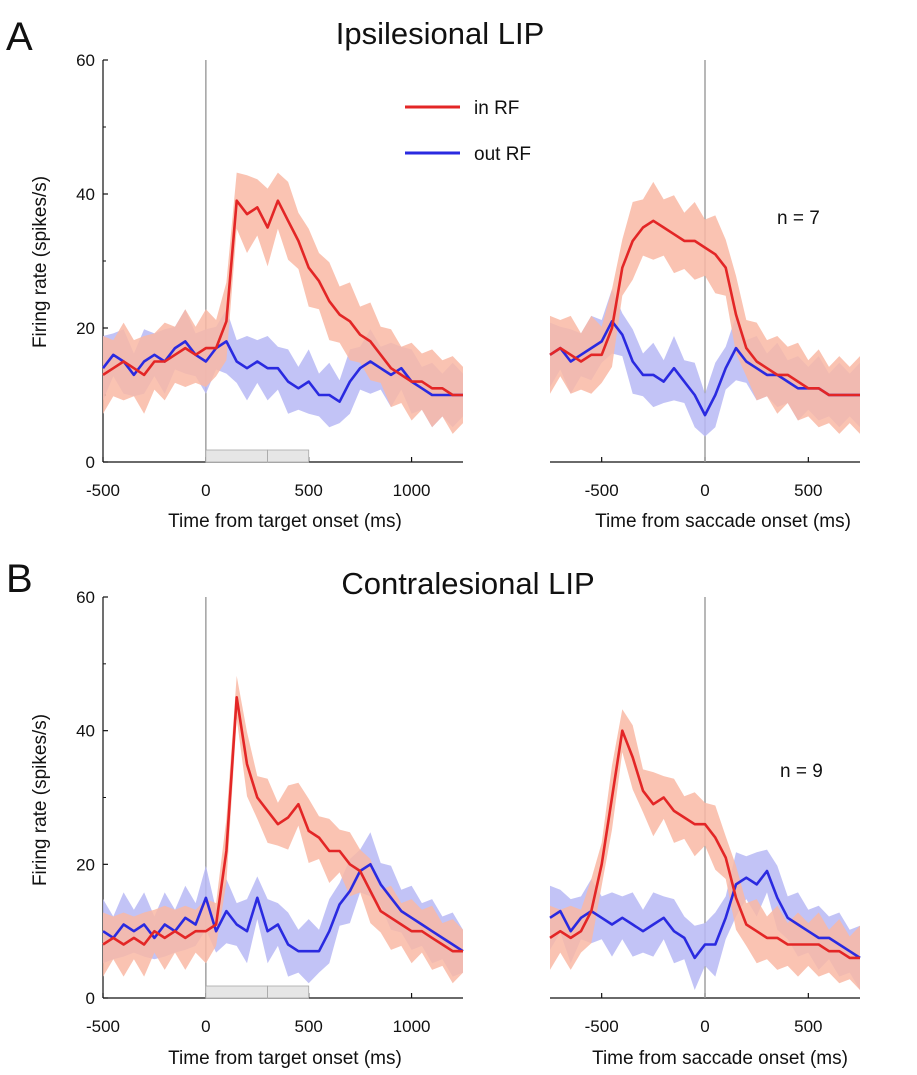 Image resolution: width=917 pixels, height=1075 pixels. I want to click on panel-a-left-x-axis-label: Time from target onset (ms), so click(285, 521).